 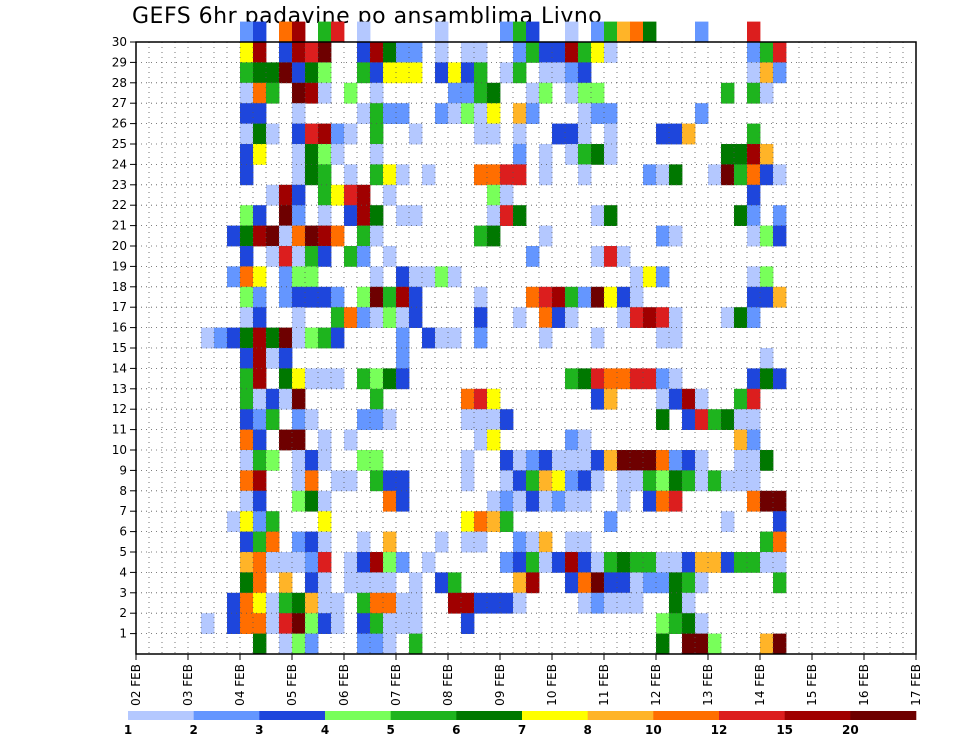 What do you see at coordinates (520, 724) in the screenshot?
I see `colorbar-legend: 1 2 3 4 5 6 7 8 10 12 15 20` at bounding box center [520, 724].